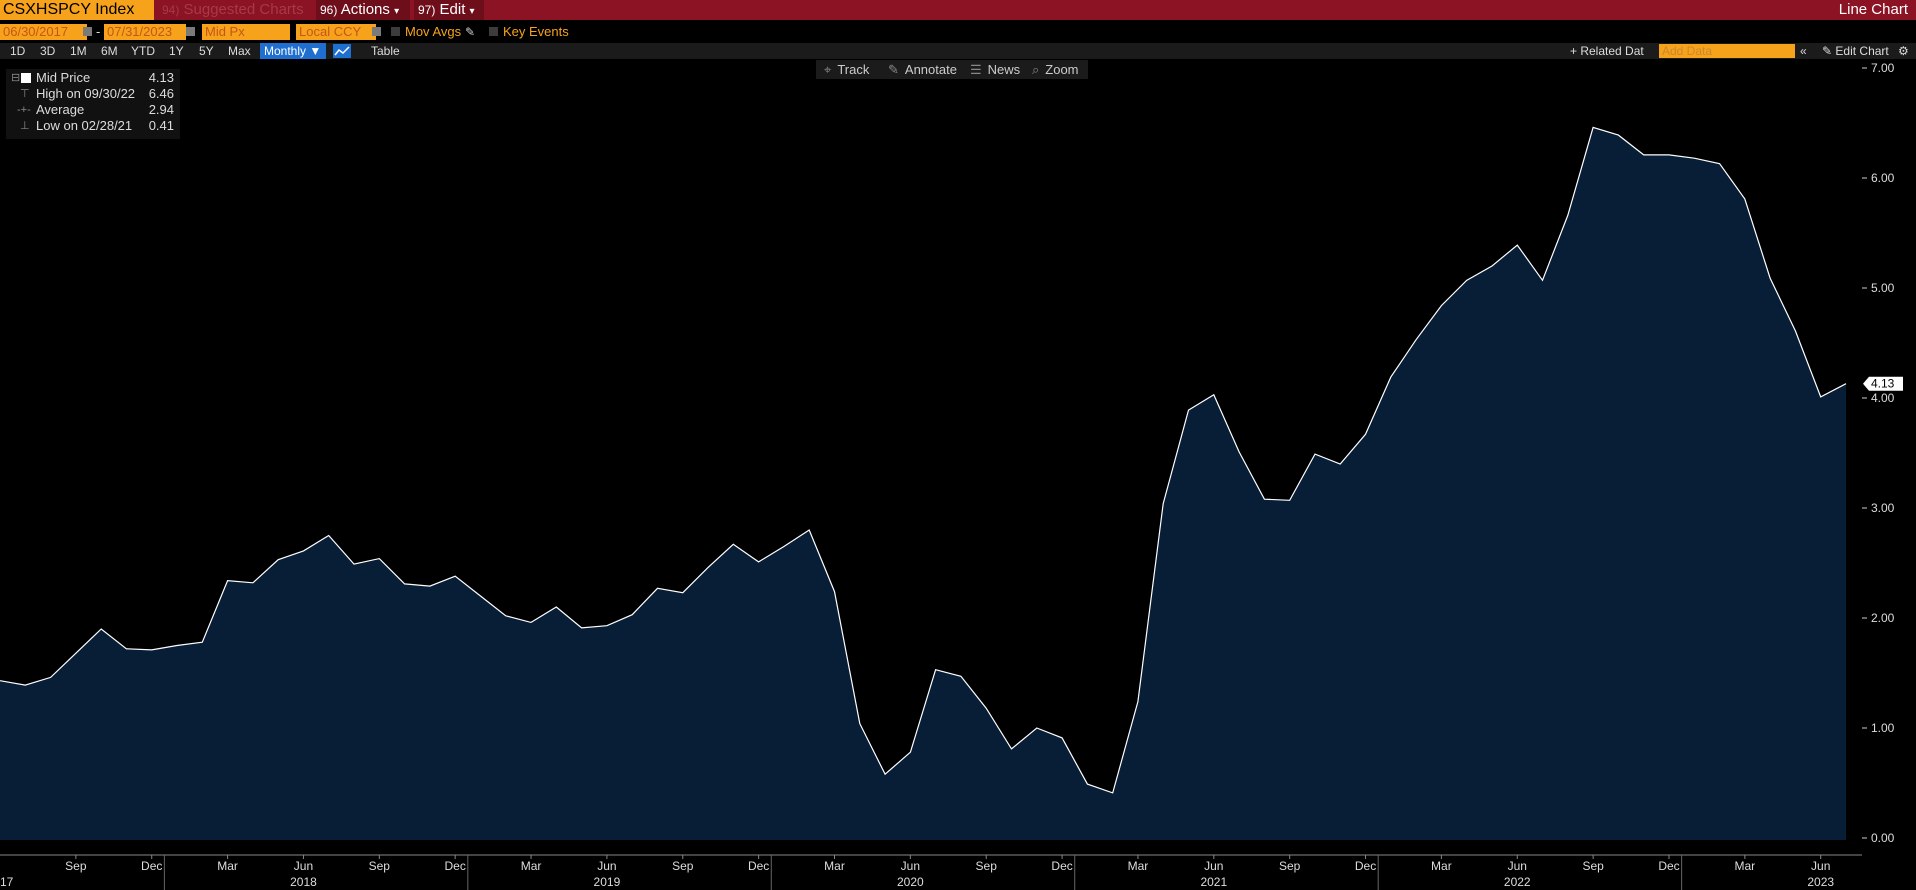  What do you see at coordinates (25, 126) in the screenshot?
I see `low-marker-icon: ⊥` at bounding box center [25, 126].